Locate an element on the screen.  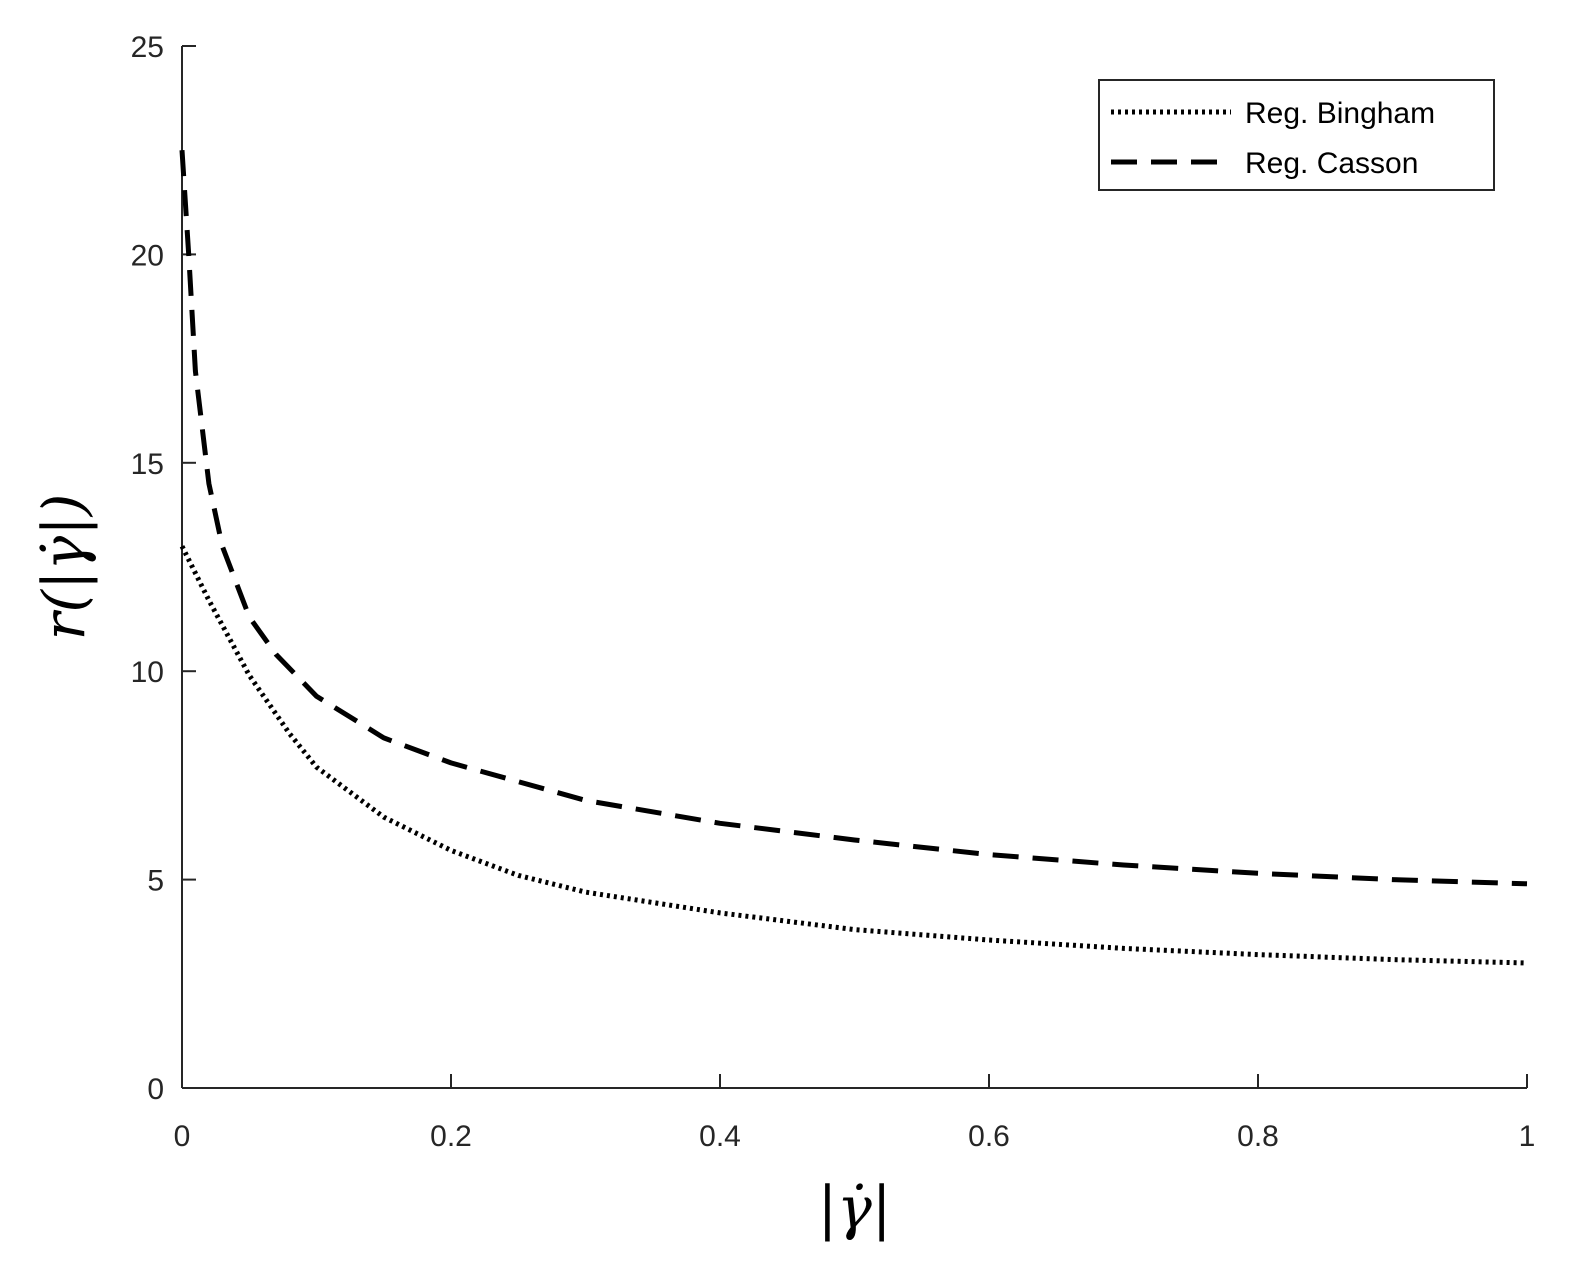
x-tick-label: 1 is located at coordinates (1527, 1136).